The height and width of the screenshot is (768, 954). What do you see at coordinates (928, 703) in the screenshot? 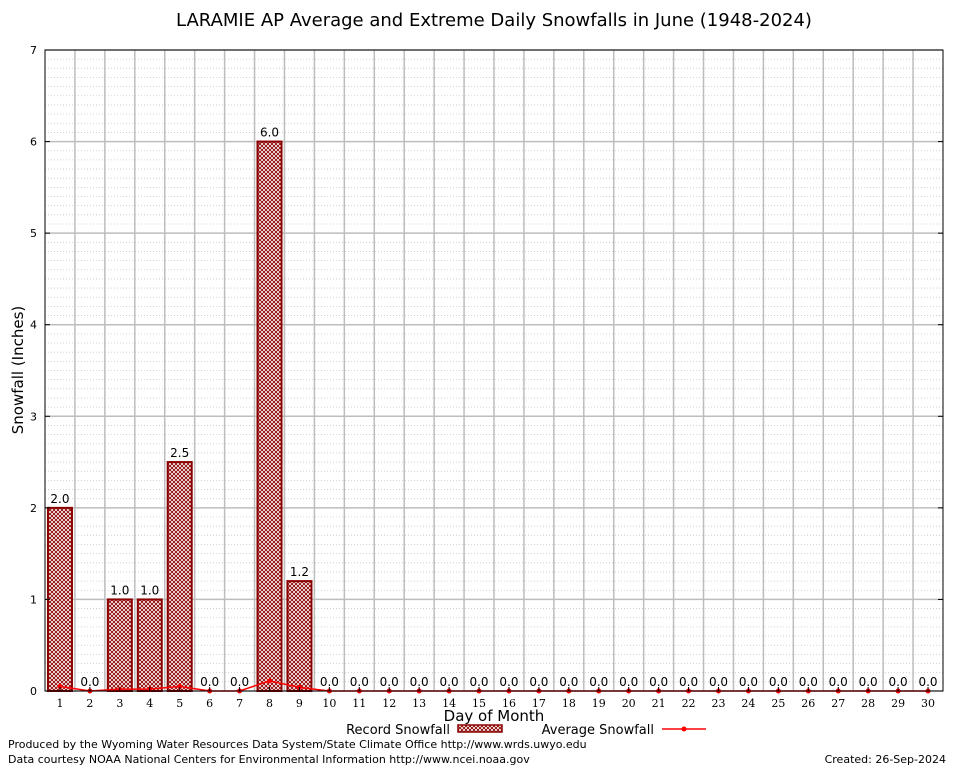
I see `x-tick-label: 30` at bounding box center [928, 703].